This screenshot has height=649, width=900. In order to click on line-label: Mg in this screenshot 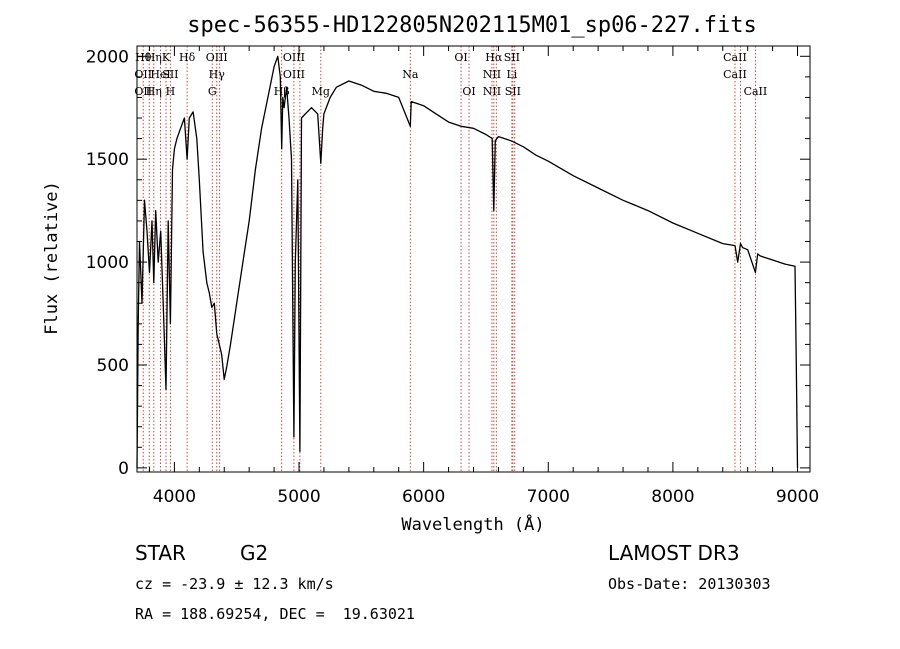, I will do `click(321, 91)`.